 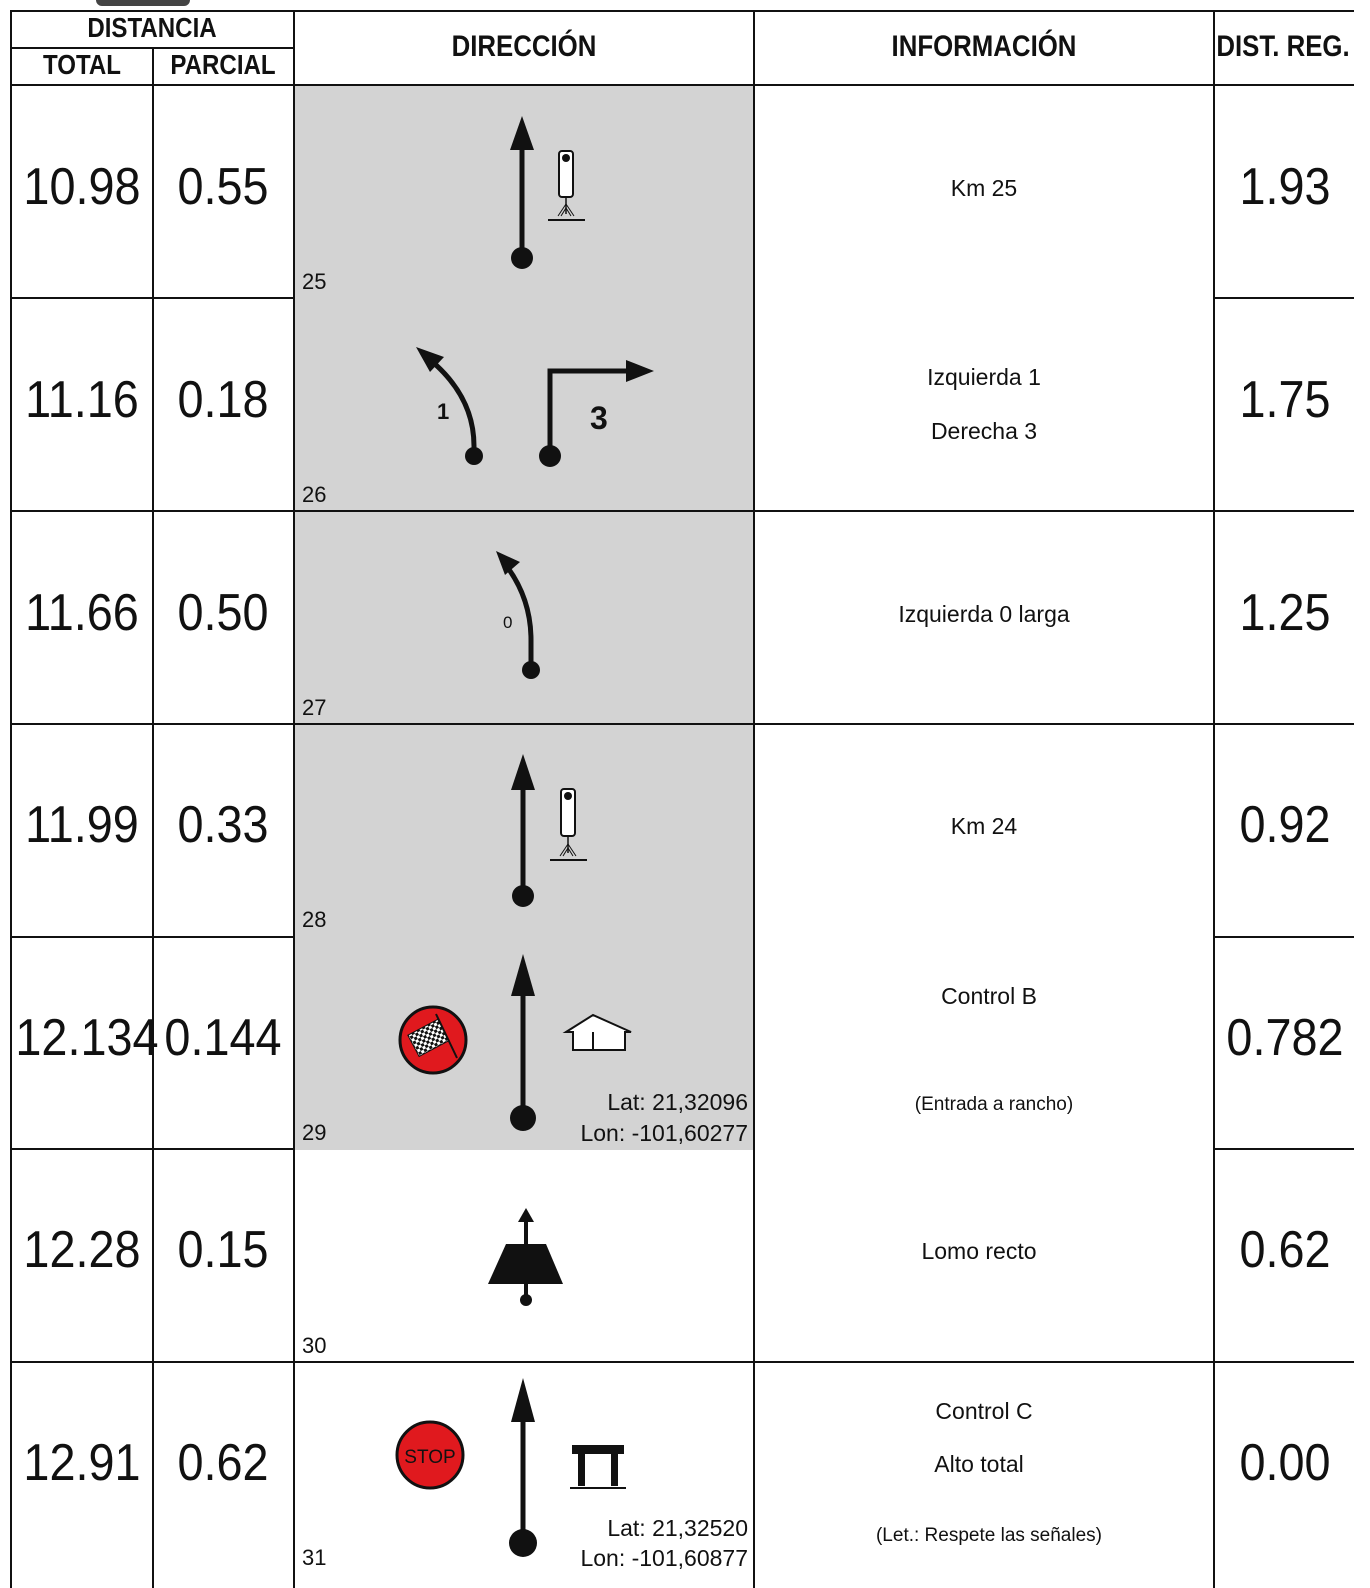 What do you see at coordinates (429, 1457) in the screenshot?
I see `stop-sign-label: STOP` at bounding box center [429, 1457].